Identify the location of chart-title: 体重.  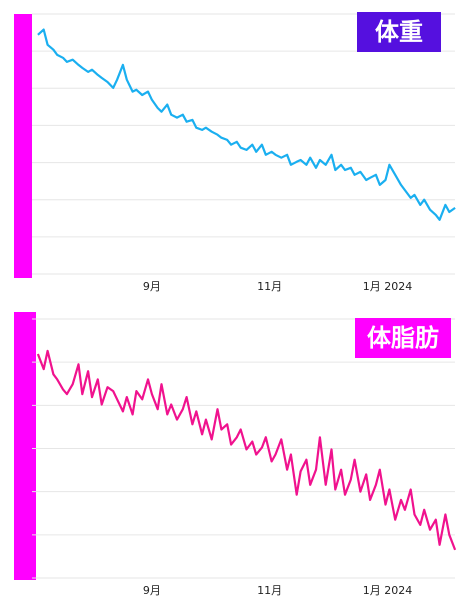
(399, 32).